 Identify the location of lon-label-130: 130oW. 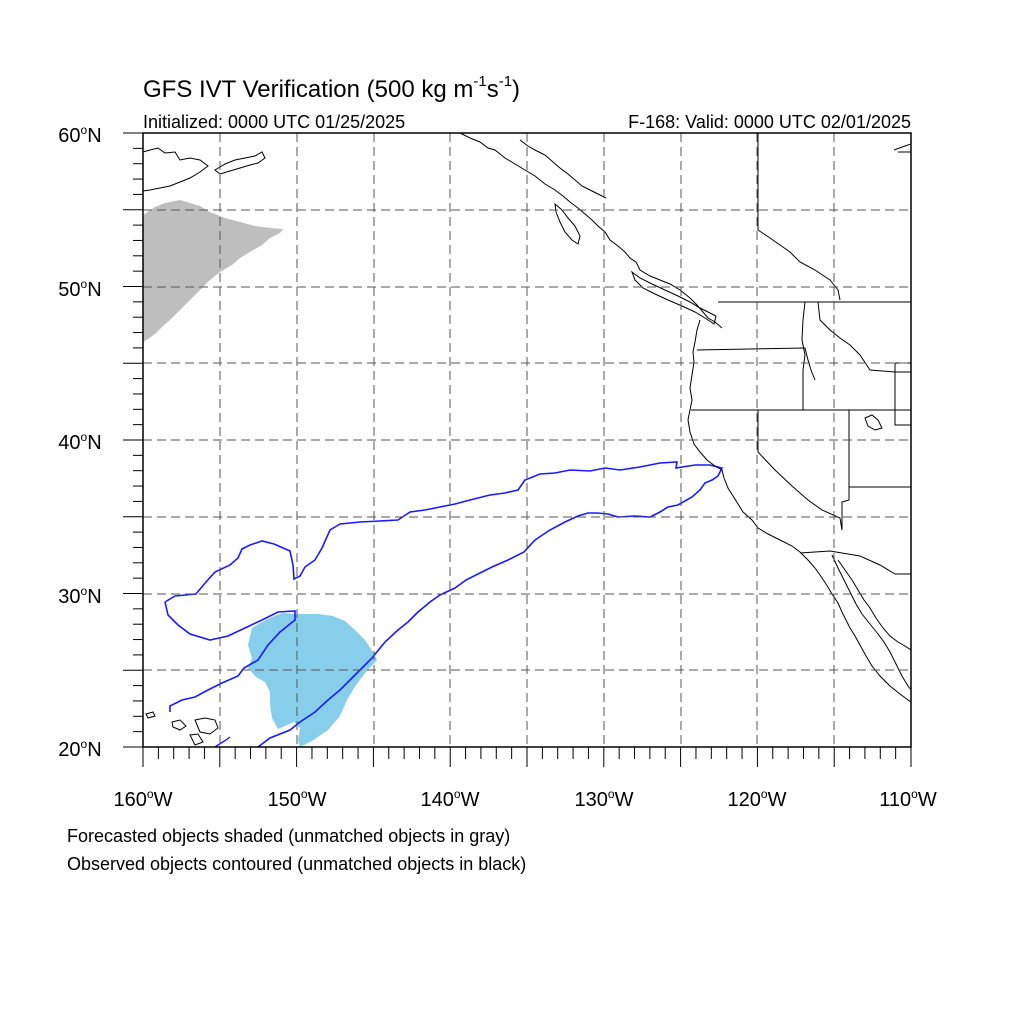
(604, 799).